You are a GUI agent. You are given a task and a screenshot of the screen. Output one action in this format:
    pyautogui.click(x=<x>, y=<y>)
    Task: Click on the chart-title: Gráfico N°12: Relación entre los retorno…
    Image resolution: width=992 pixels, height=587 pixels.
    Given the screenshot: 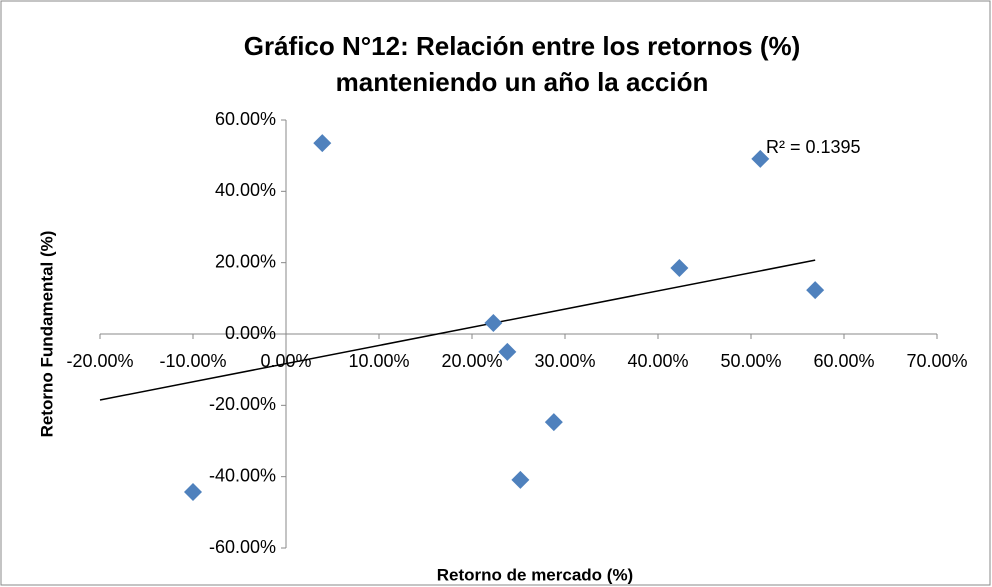 What is the action you would take?
    pyautogui.click(x=522, y=46)
    